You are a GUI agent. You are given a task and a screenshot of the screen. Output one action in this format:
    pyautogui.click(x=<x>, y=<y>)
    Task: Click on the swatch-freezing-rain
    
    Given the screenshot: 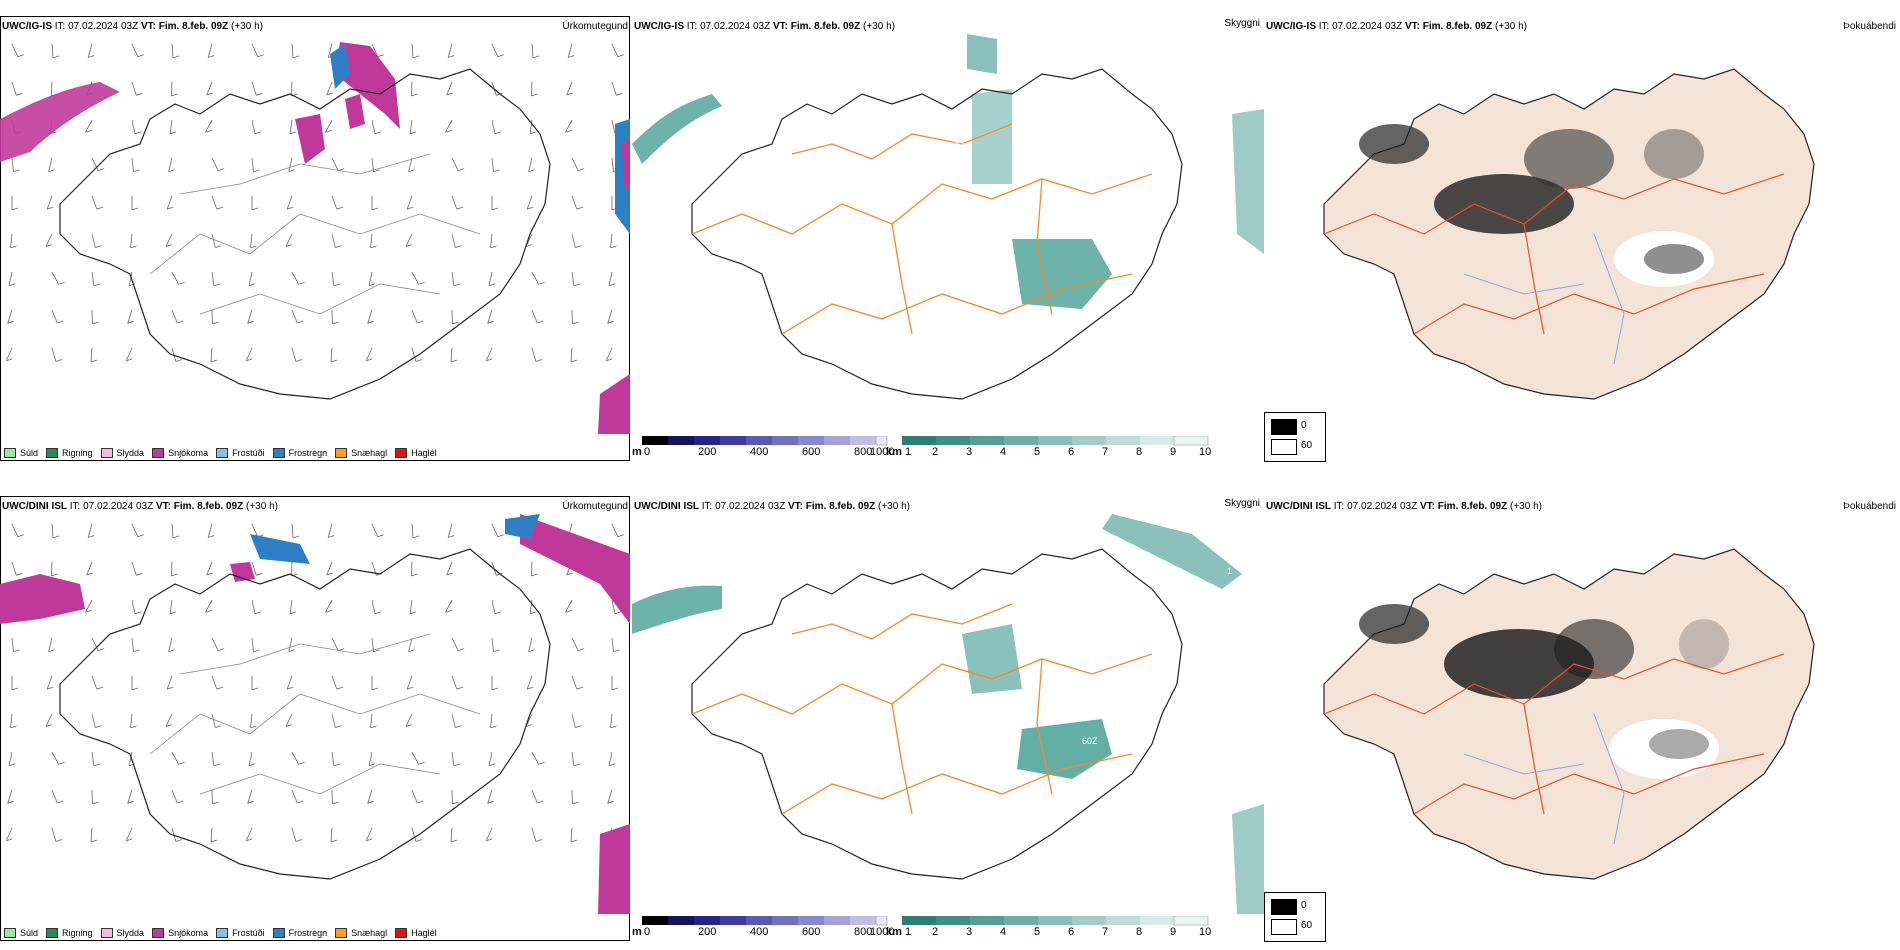 What is the action you would take?
    pyautogui.click(x=278, y=453)
    